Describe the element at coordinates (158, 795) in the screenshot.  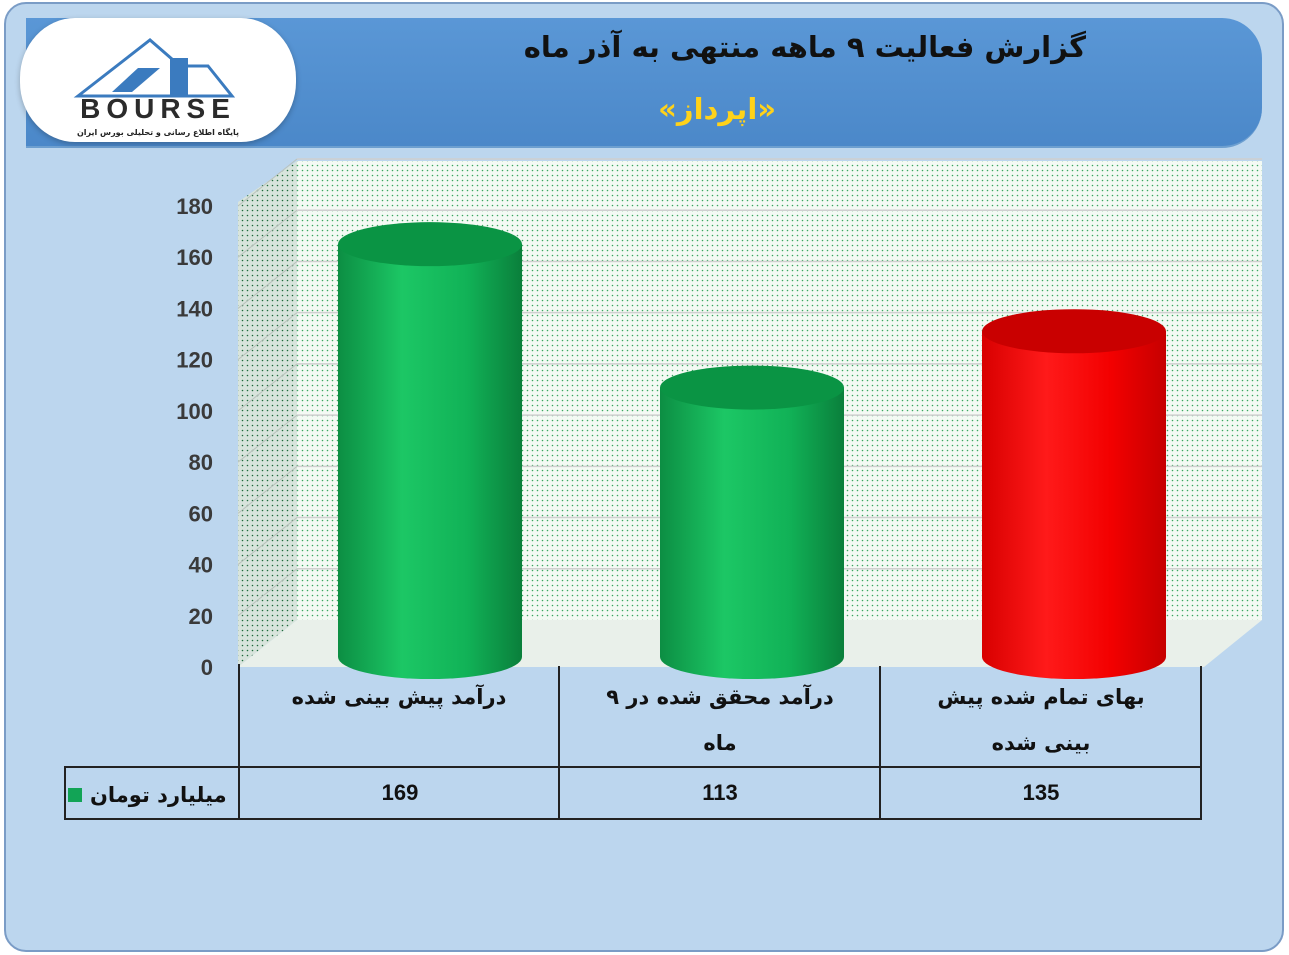
I see `legend-label: میلیارد تومان` at that location.